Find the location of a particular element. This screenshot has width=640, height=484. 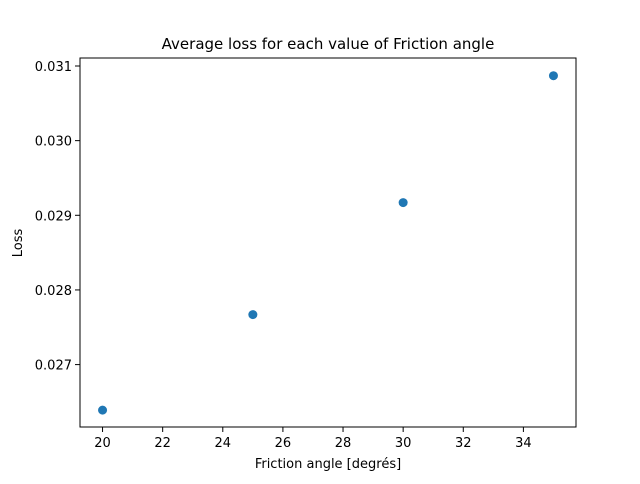

y-tick-label: 0.030 is located at coordinates (53, 142).